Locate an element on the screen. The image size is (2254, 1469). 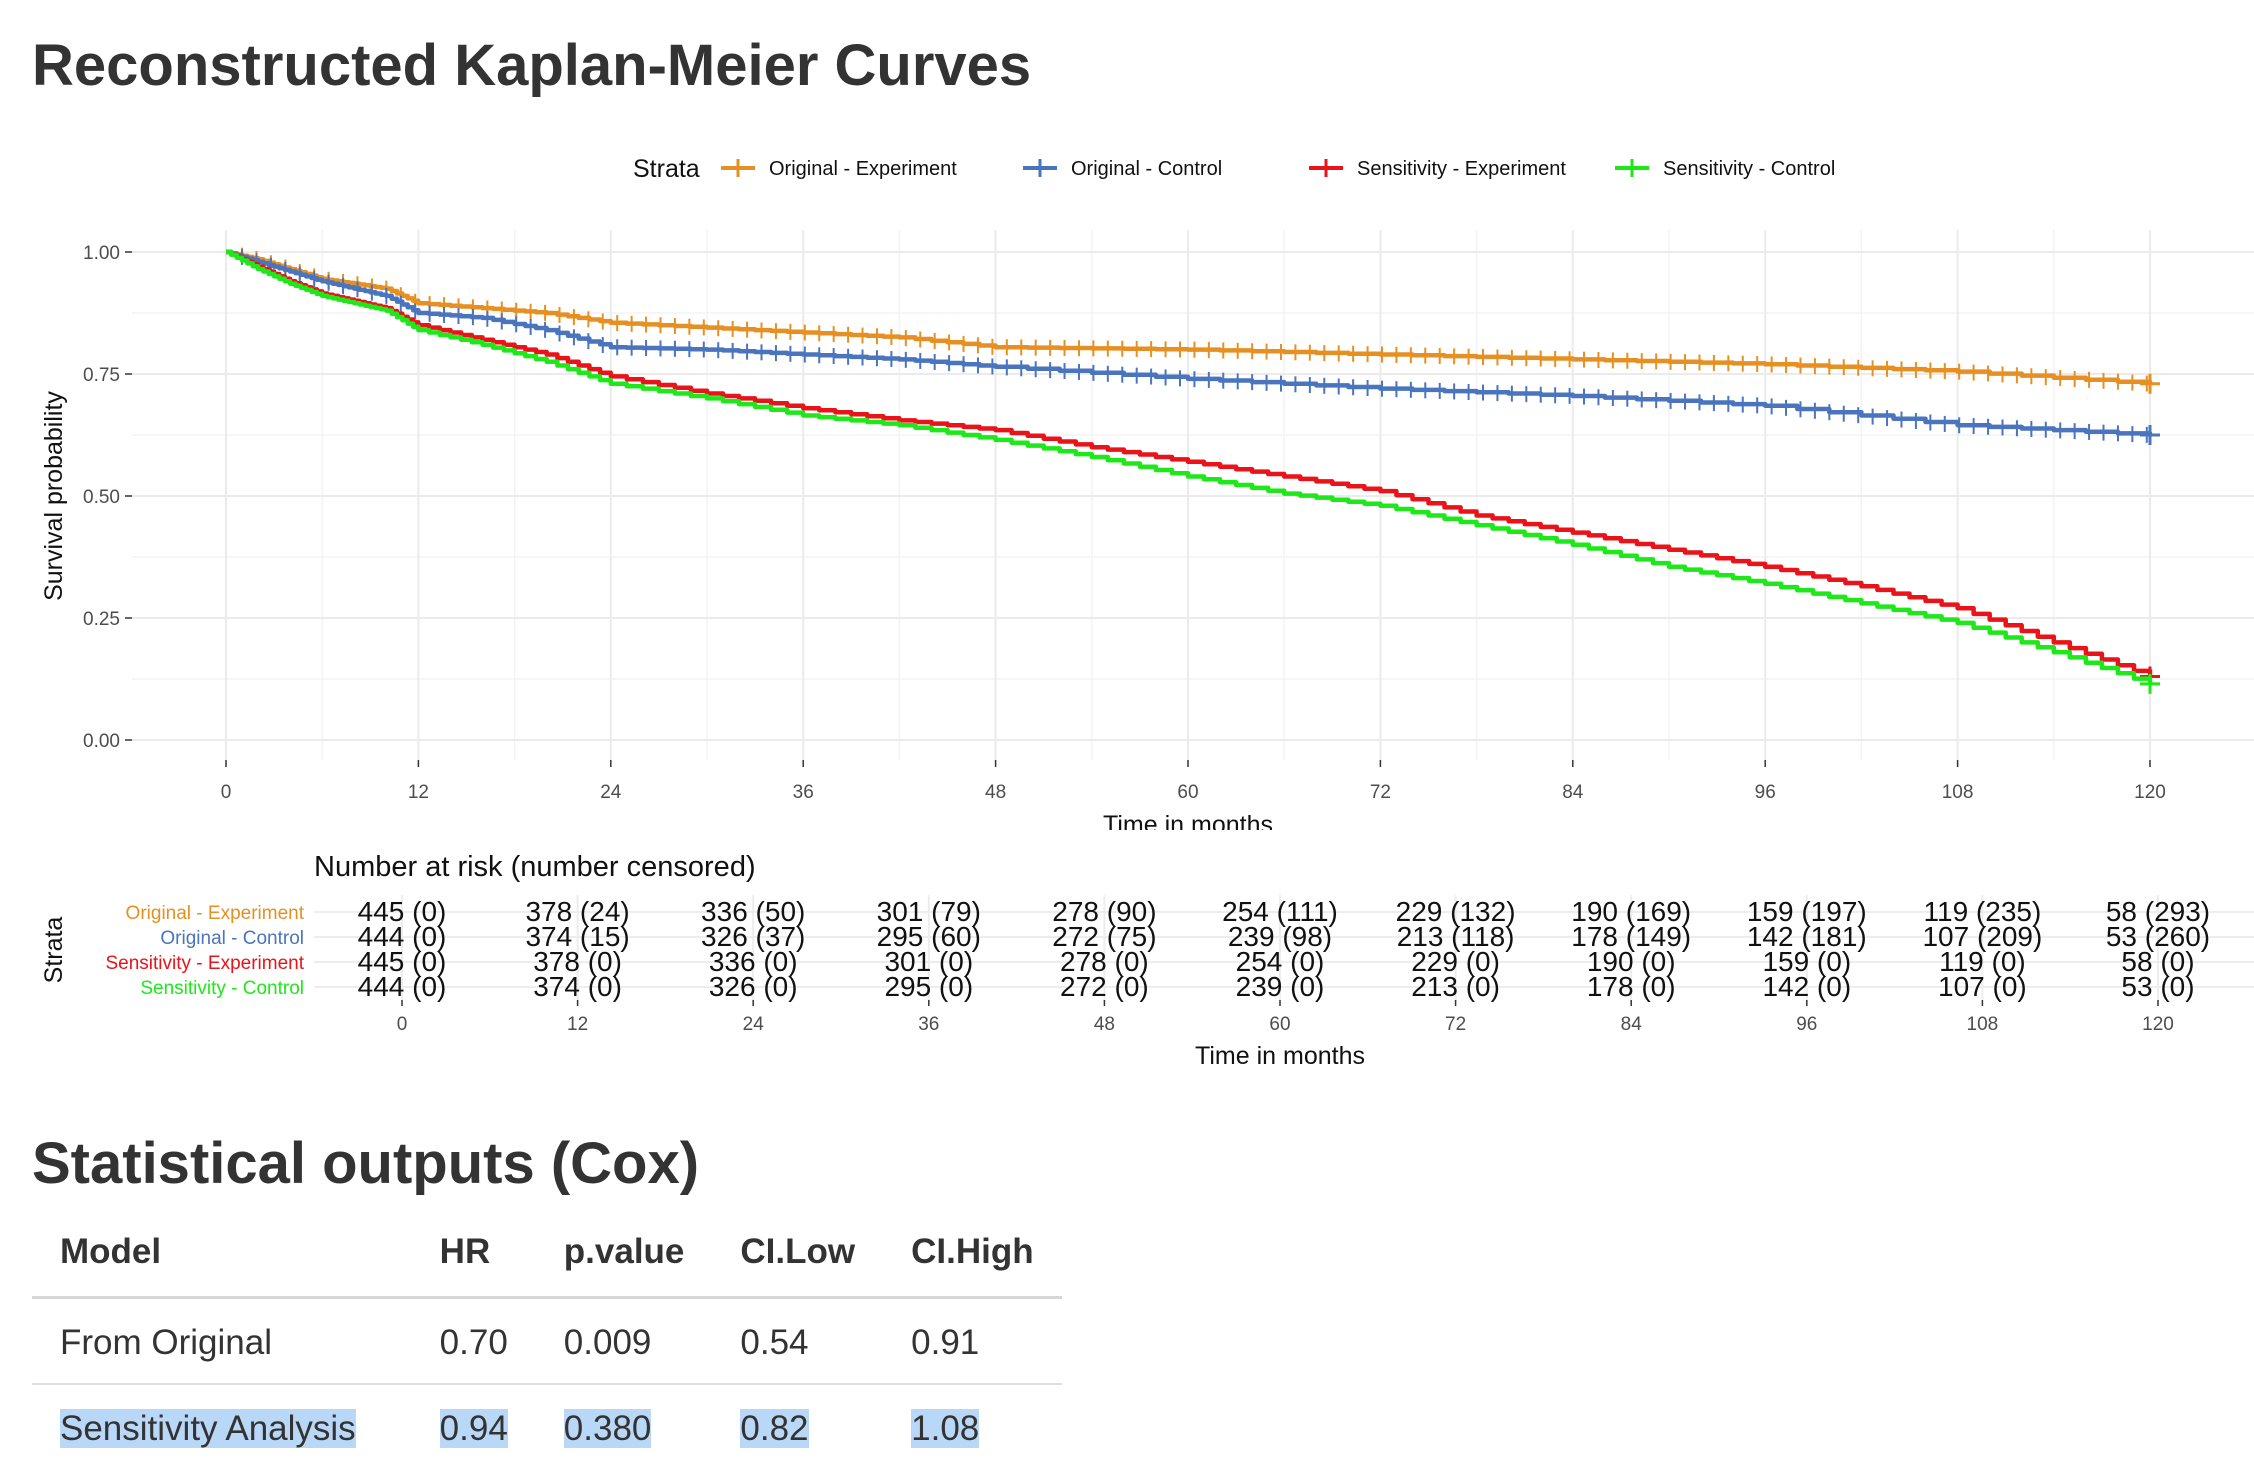
y-tick-label: 0.25 is located at coordinates (101, 619).